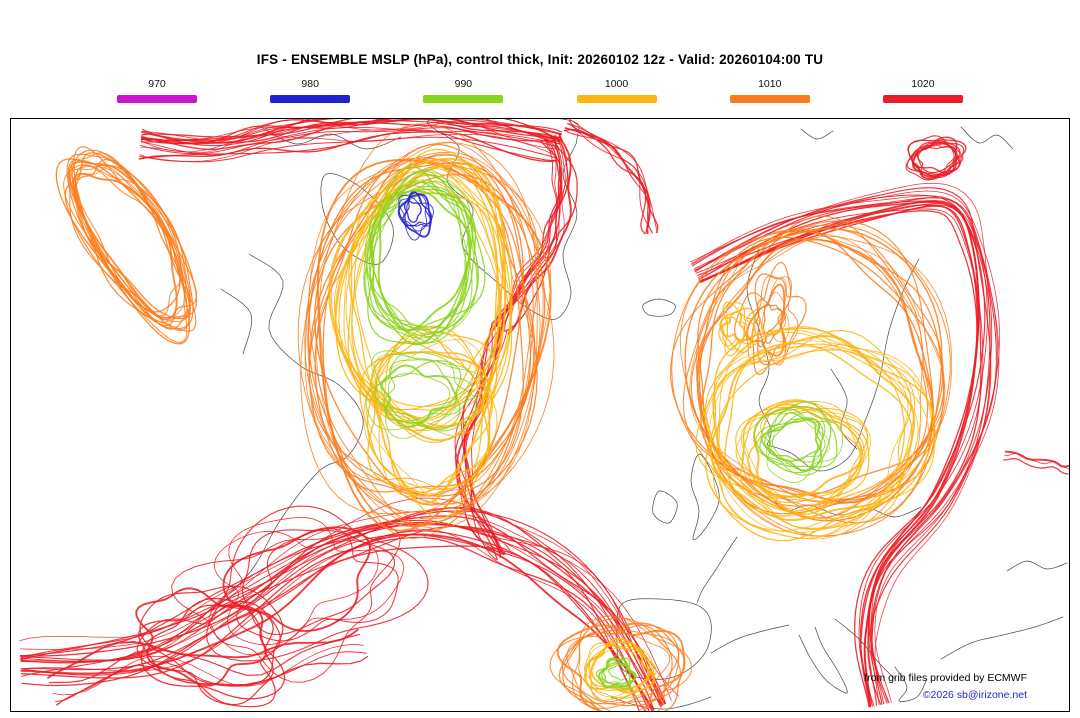  What do you see at coordinates (770, 84) in the screenshot?
I see `legend-label: 1010` at bounding box center [770, 84].